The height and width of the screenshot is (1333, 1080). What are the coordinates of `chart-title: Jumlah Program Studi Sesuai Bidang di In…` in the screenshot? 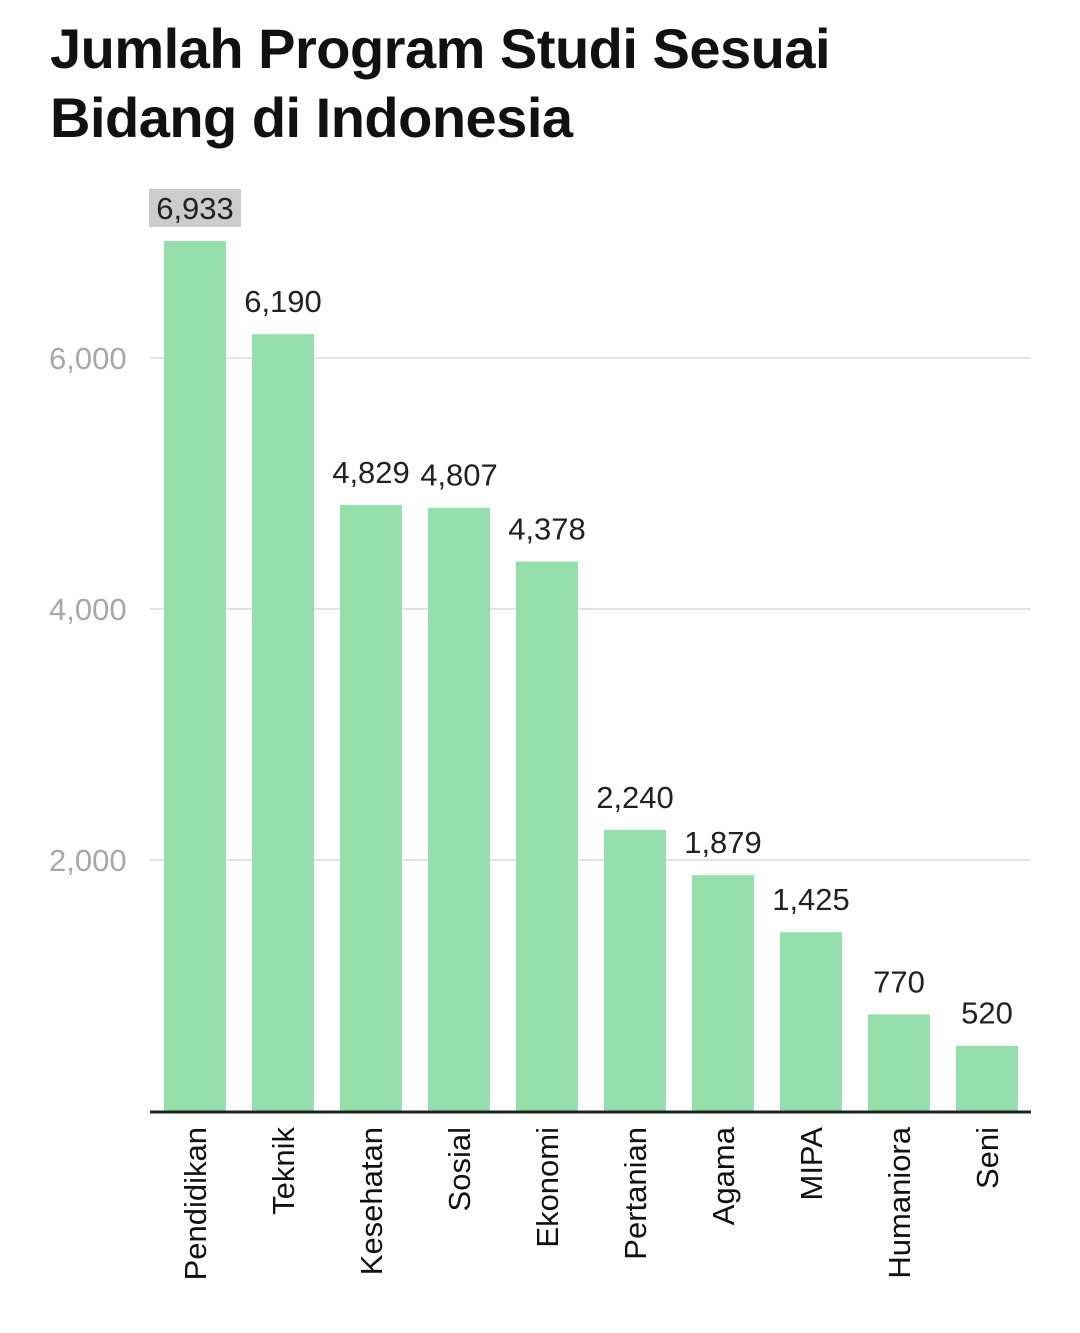 It's located at (440, 83).